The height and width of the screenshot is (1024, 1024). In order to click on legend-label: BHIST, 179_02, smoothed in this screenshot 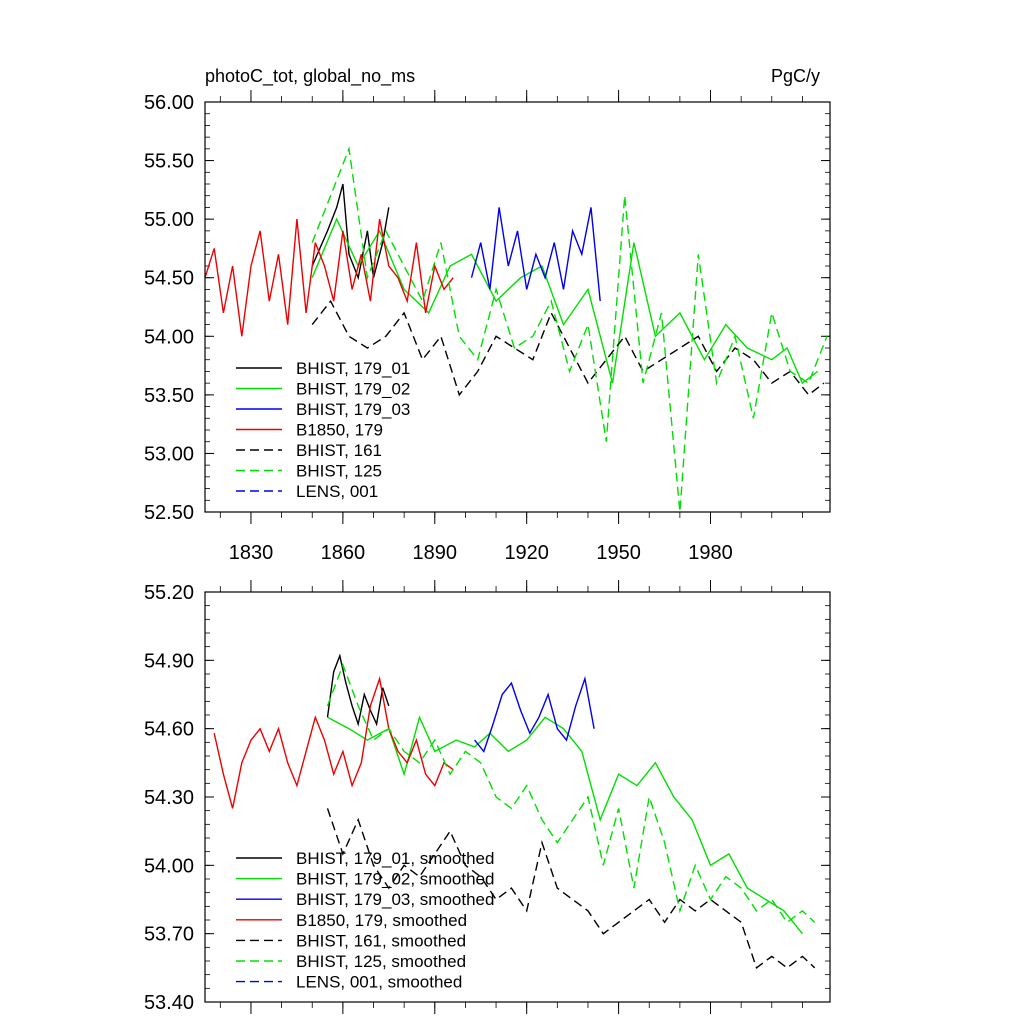, I will do `click(395, 879)`.